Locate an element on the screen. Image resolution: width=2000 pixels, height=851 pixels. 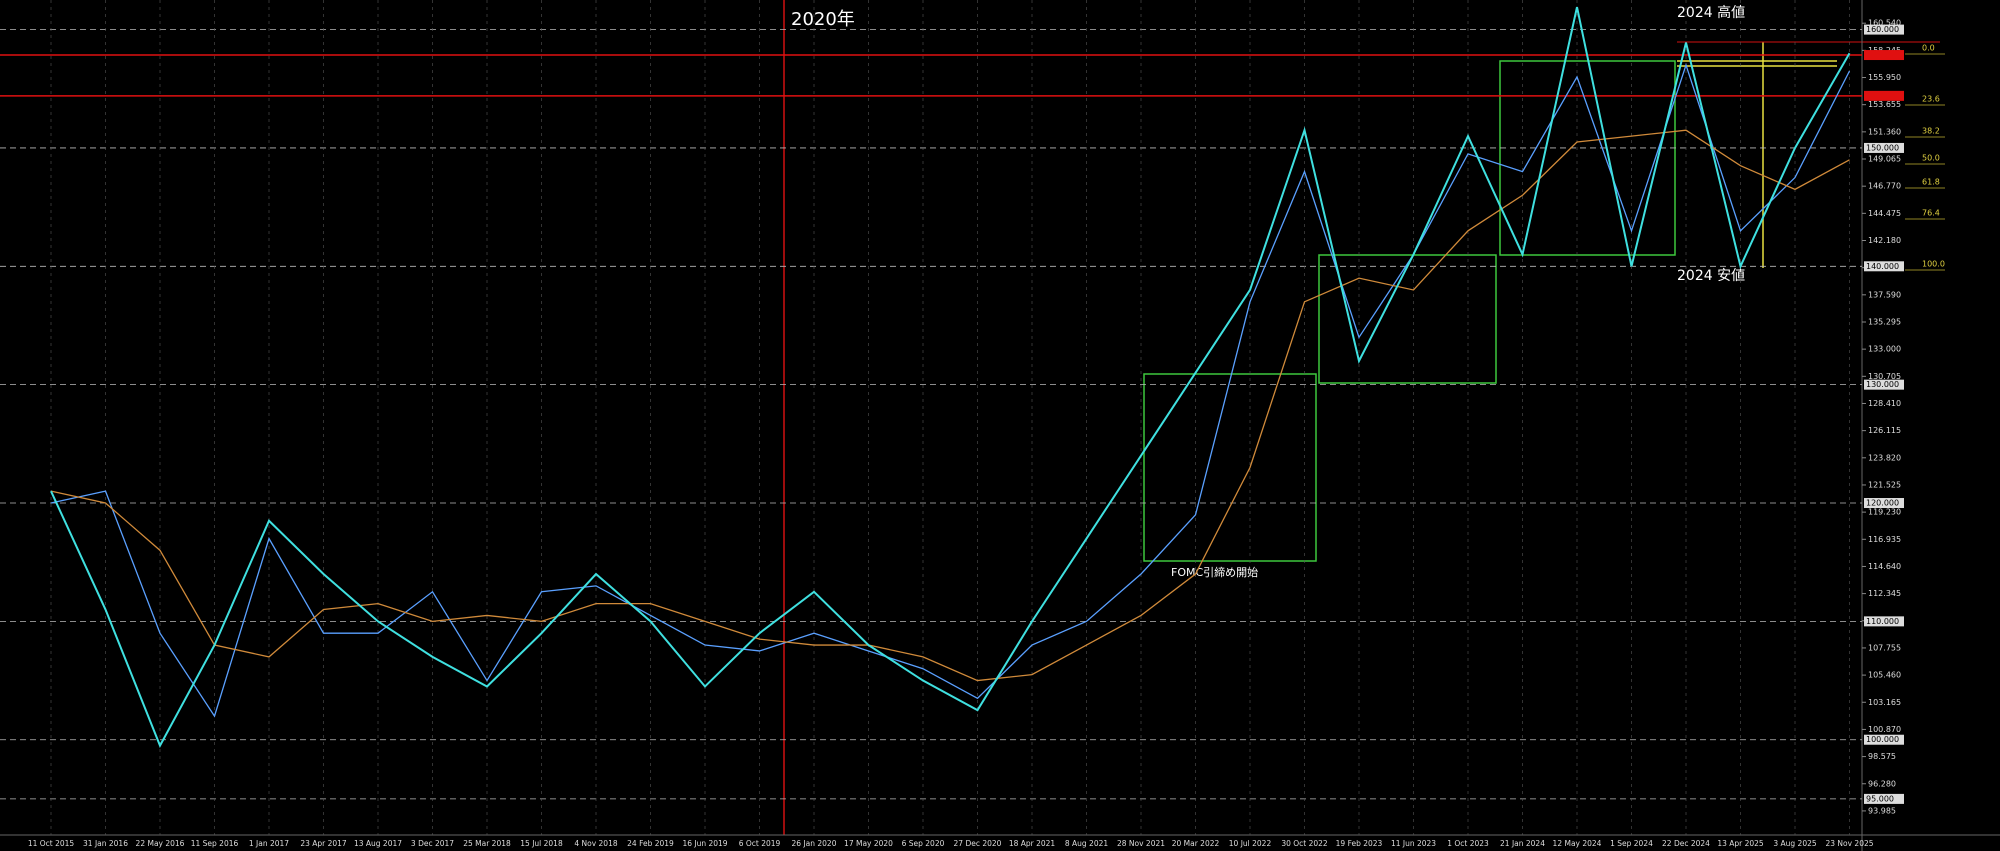
y-tick-label: 128.410 is located at coordinates (1884, 403).